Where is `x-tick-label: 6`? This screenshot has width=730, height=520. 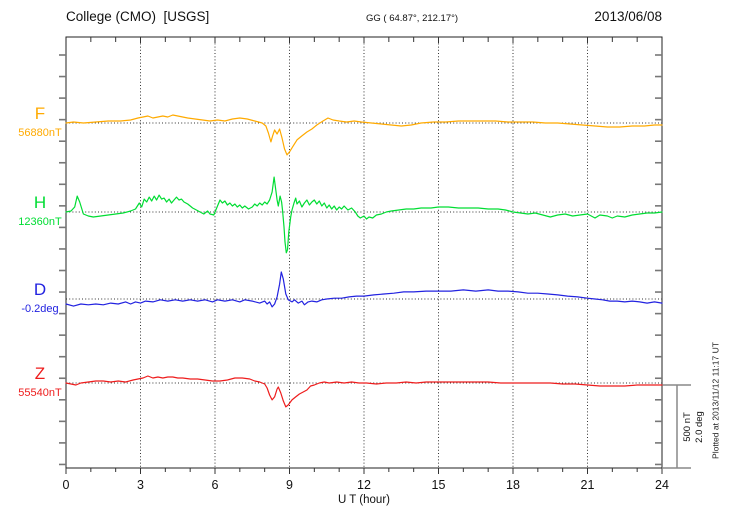
x-tick-label: 6 is located at coordinates (215, 485).